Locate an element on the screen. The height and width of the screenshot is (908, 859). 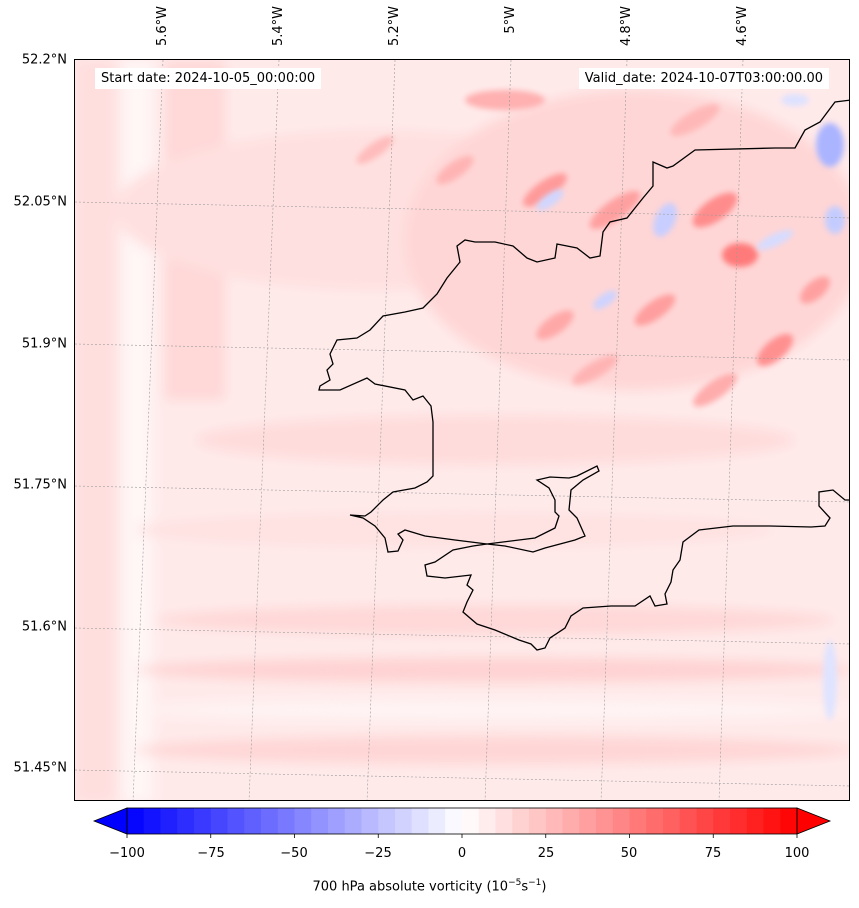
colorbar-label: 700 hPa absolute vorticity (10−5s−1) is located at coordinates (429, 886).